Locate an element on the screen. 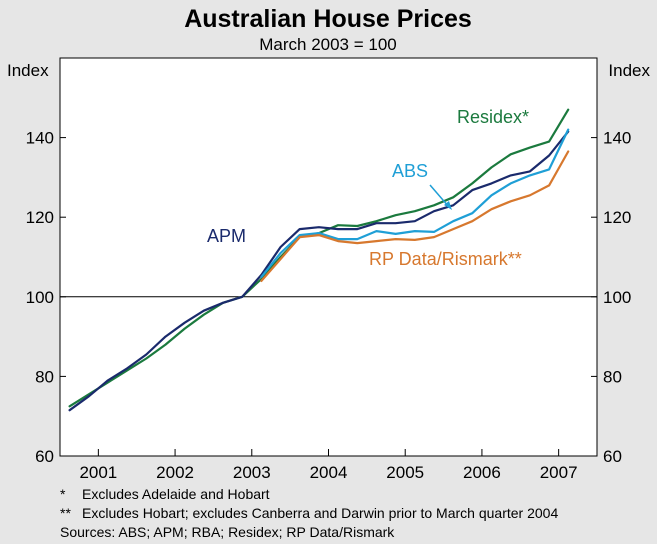  y-tick-label-right: 140 is located at coordinates (617, 138).